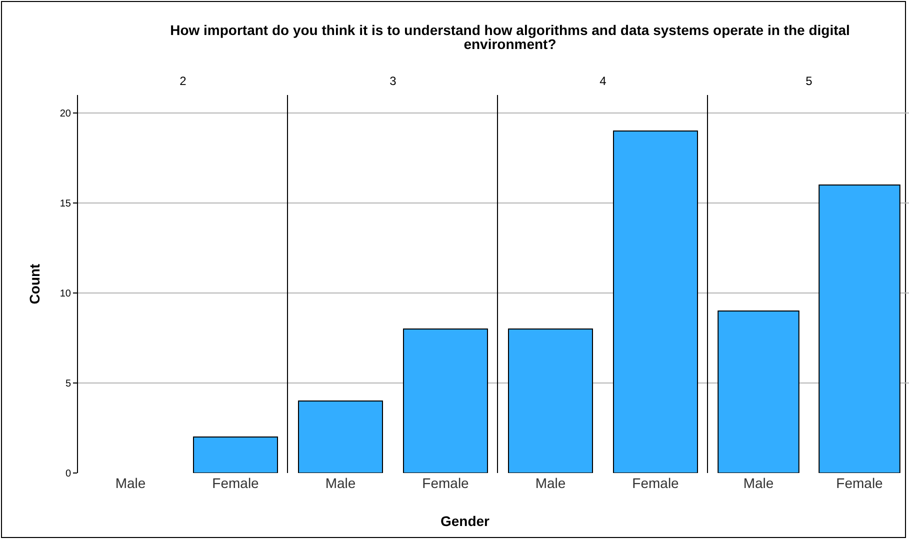 This screenshot has width=909, height=541. Describe the element at coordinates (66, 114) in the screenshot. I see `y-tick-label: 20` at that location.